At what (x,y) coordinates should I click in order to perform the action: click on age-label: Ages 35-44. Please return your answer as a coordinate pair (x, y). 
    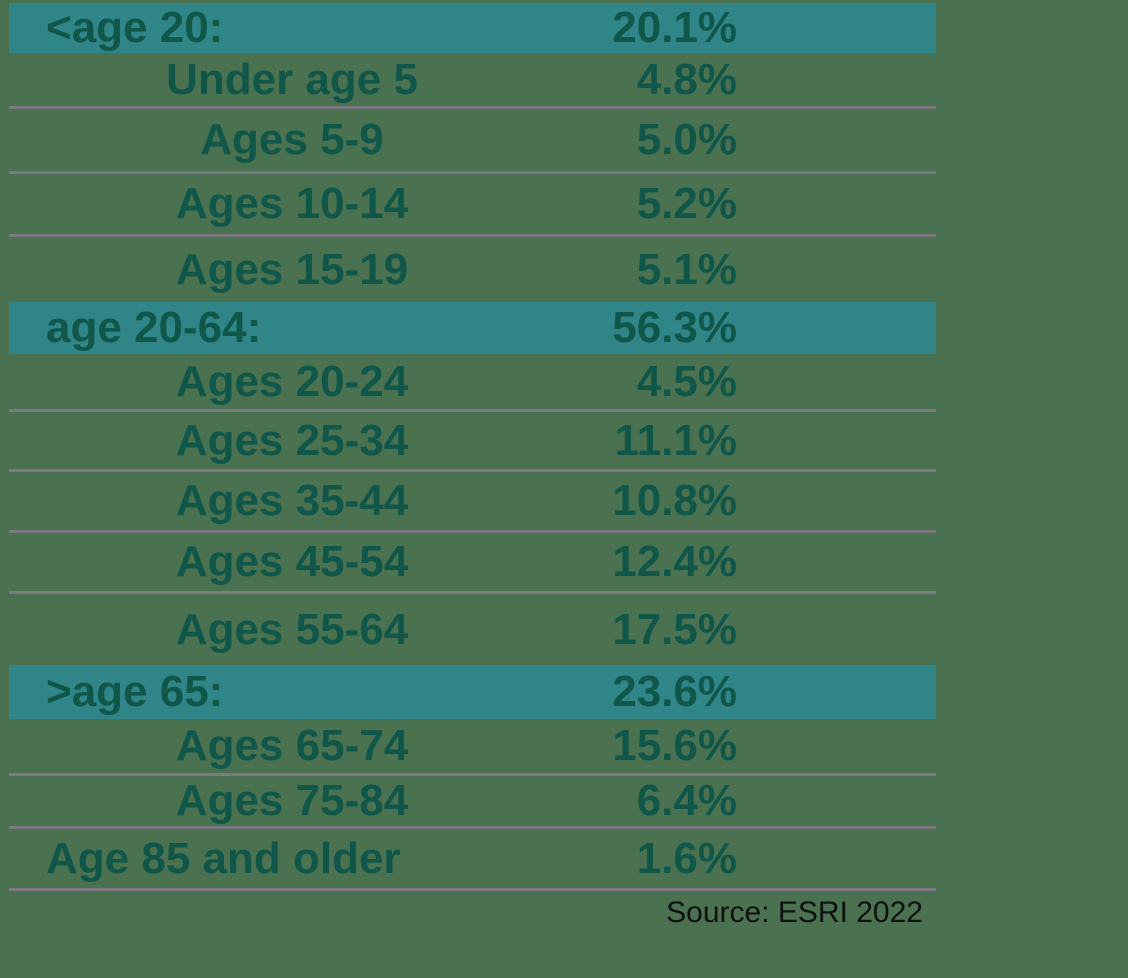
    Looking at the image, I should click on (292, 500).